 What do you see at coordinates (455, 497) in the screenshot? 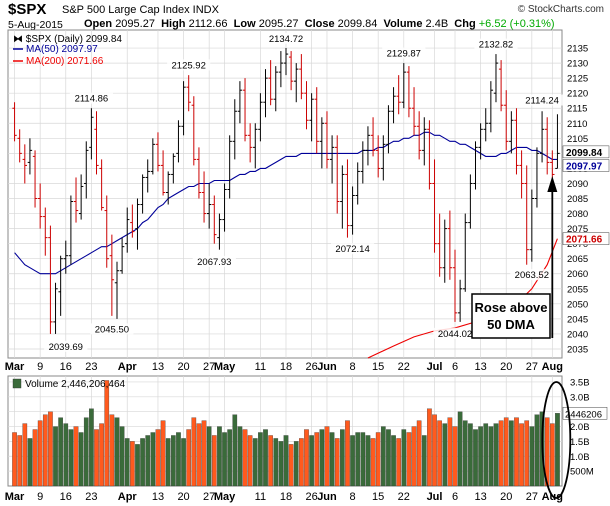
I see `x-tick-label-volume: 6` at bounding box center [455, 497].